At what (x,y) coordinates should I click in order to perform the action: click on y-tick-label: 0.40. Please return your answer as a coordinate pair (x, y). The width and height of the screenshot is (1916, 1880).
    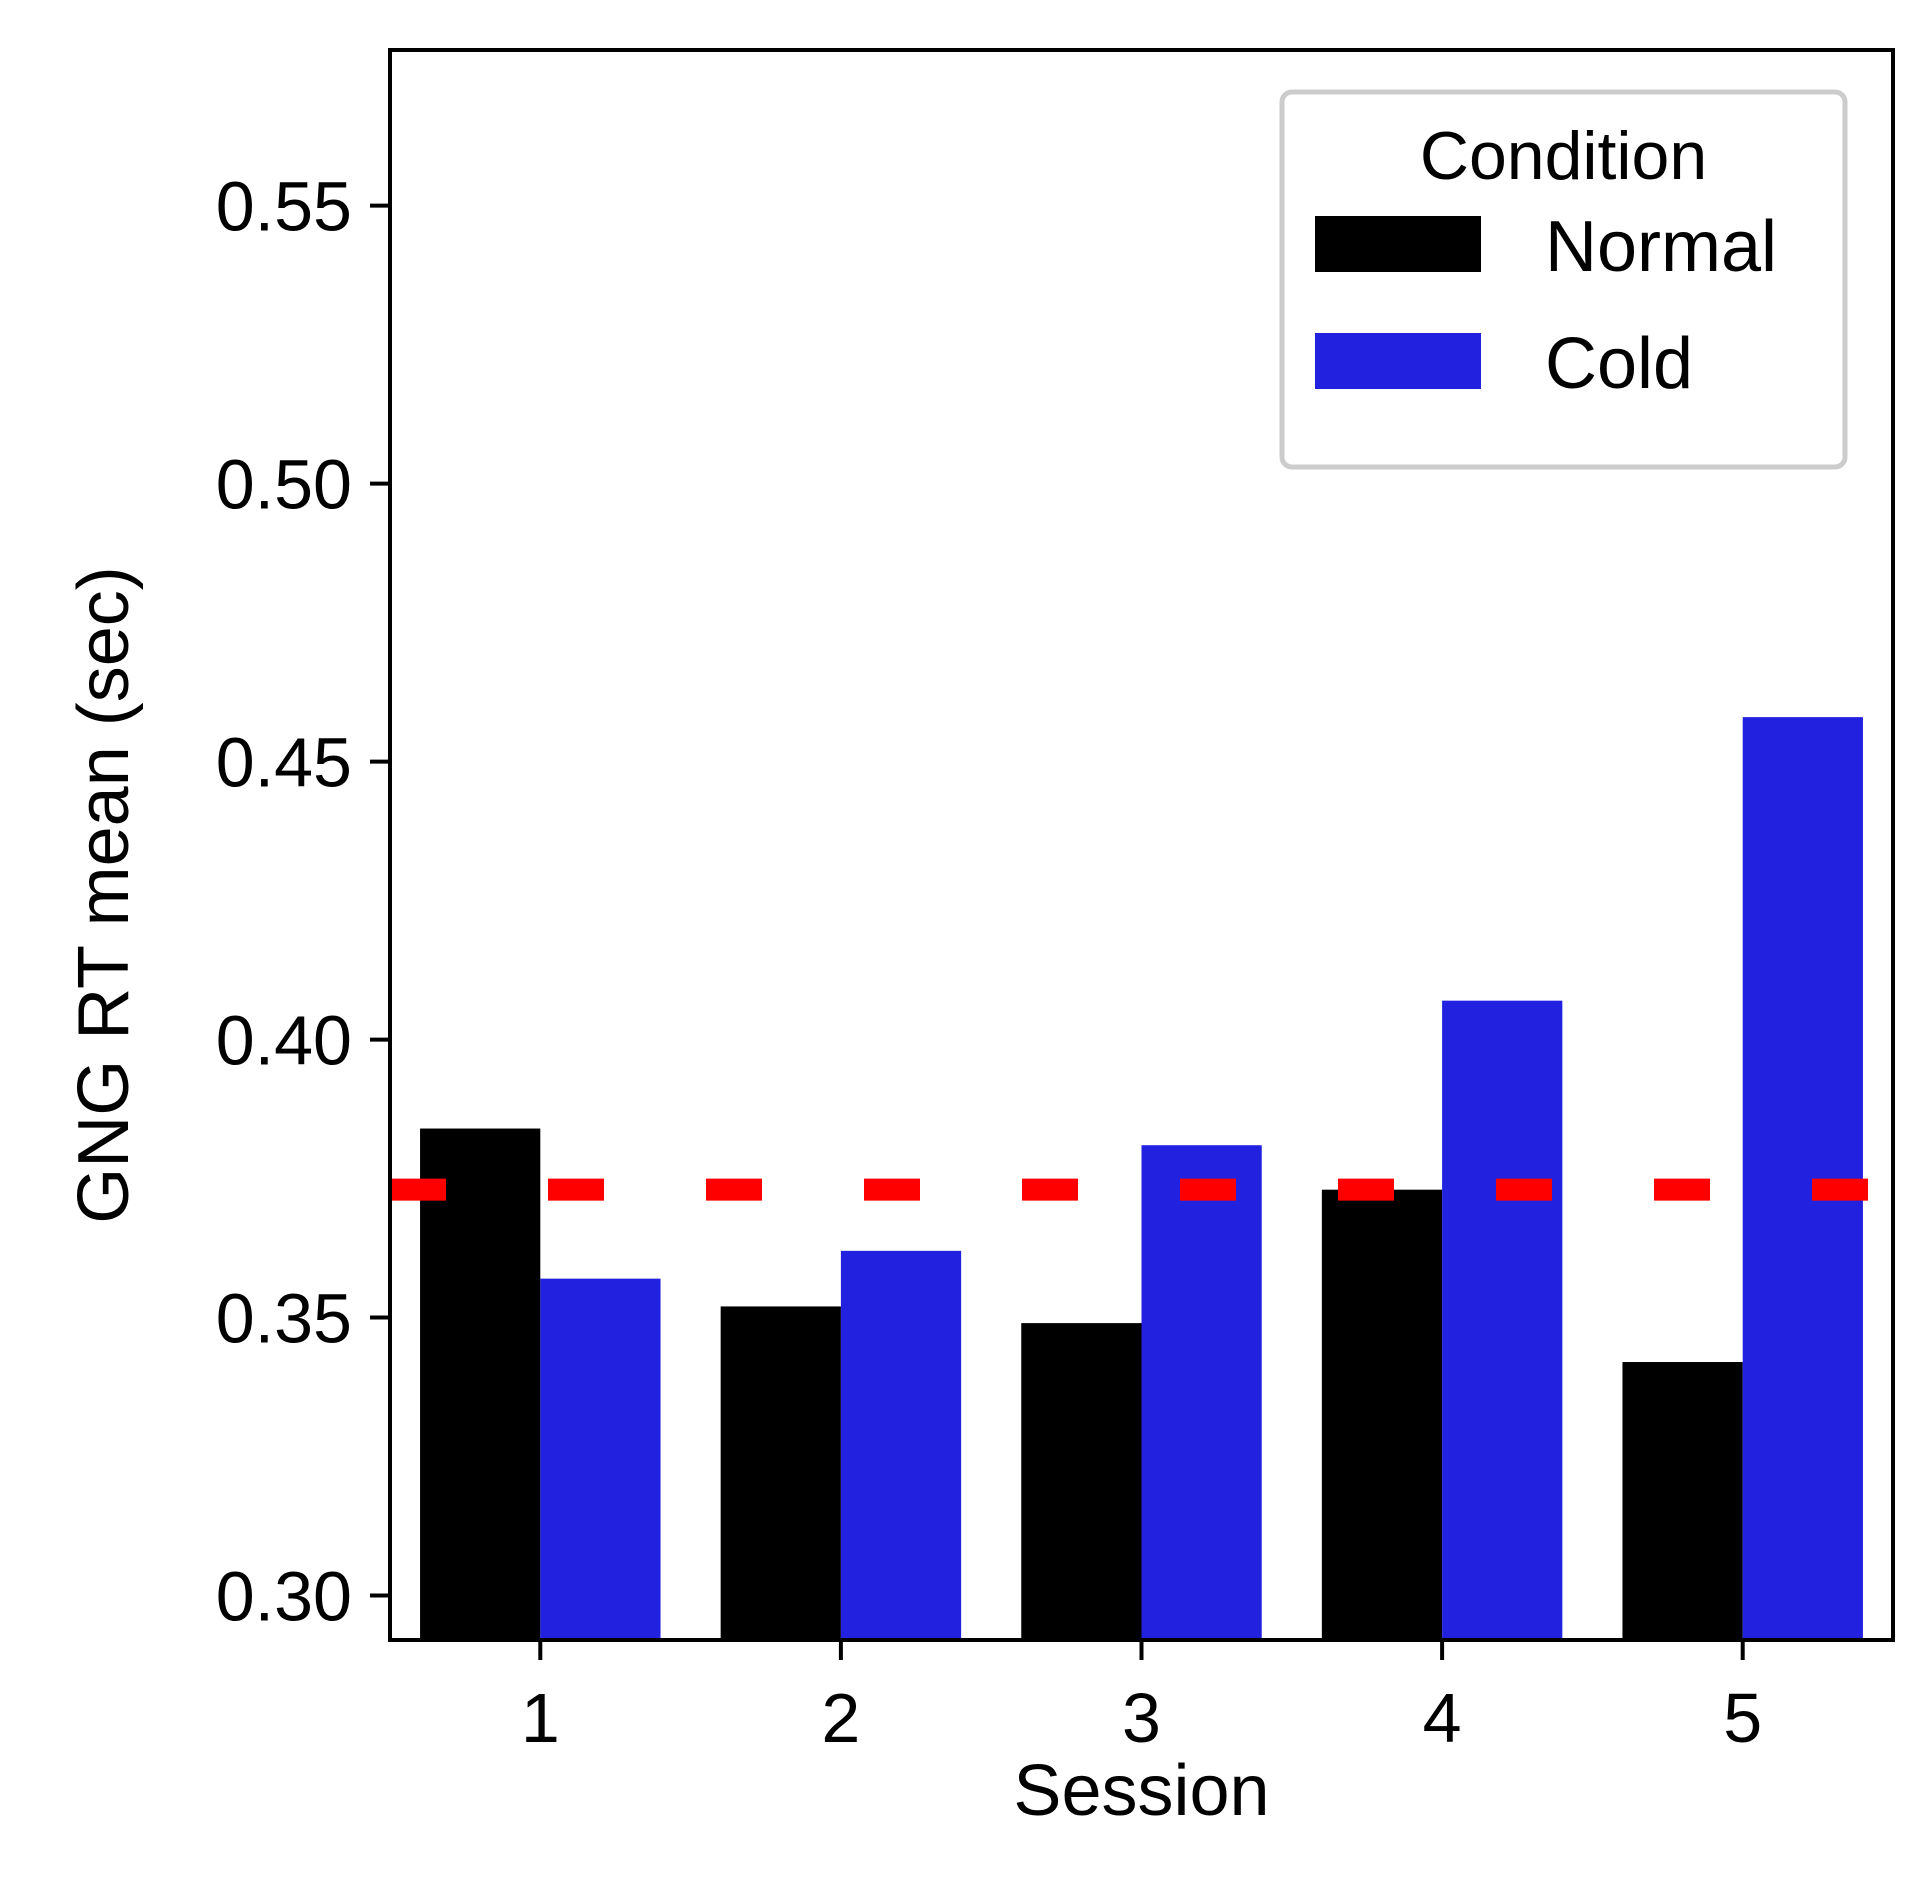
    Looking at the image, I should click on (284, 1041).